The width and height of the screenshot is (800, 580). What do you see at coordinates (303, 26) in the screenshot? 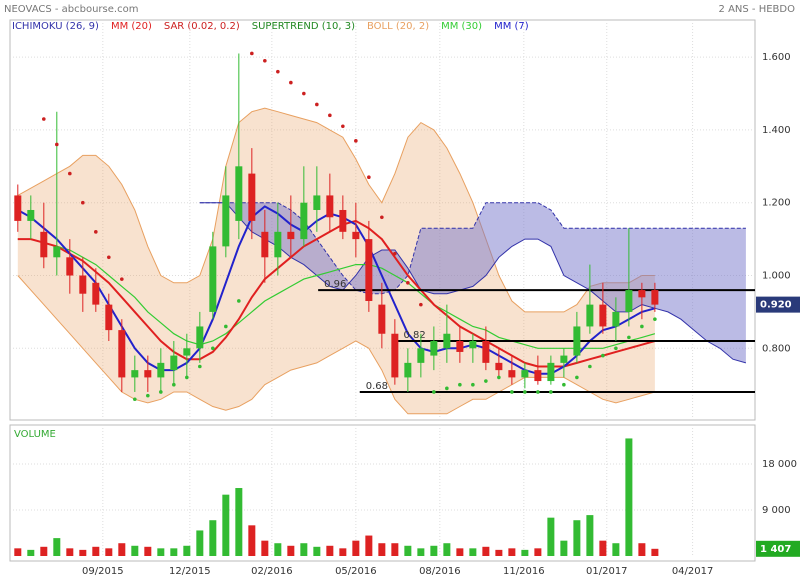
I see `legend-entry: SUPERTREND (10, 3)` at bounding box center [303, 26].